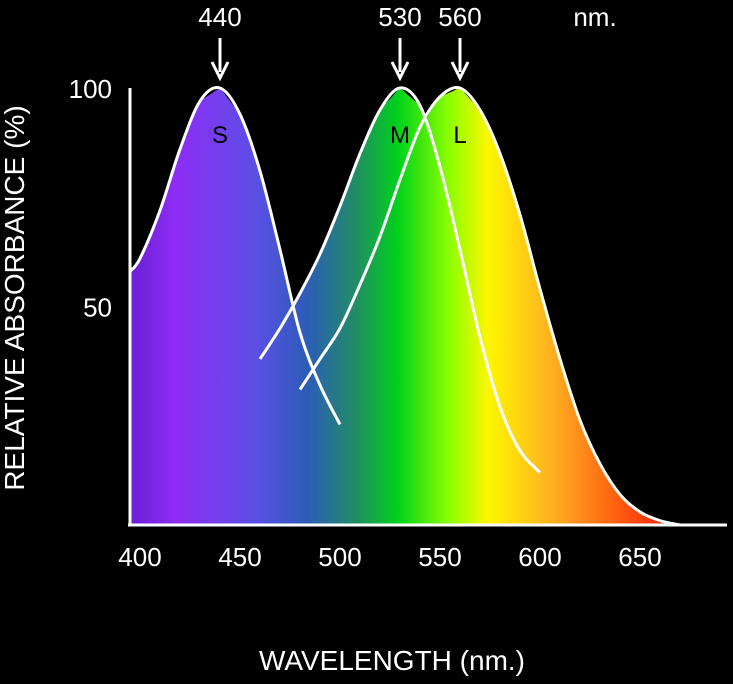  I want to click on x-tick-label: 450, so click(239, 557).